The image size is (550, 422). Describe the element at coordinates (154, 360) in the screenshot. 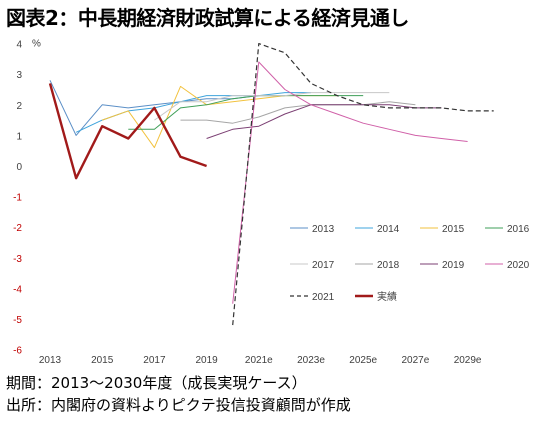

I see `x-tick-label: 2017` at that location.